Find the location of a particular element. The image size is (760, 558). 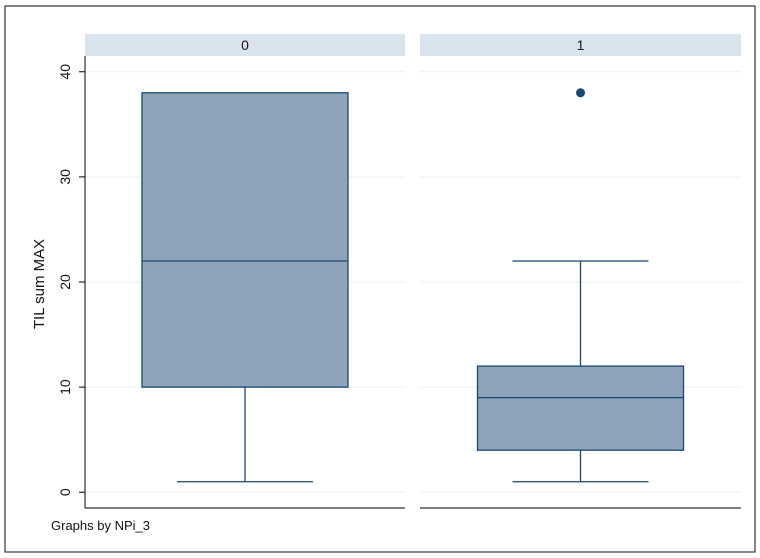

graphs-by-note: Graphs by NPi_3 is located at coordinates (100, 525).